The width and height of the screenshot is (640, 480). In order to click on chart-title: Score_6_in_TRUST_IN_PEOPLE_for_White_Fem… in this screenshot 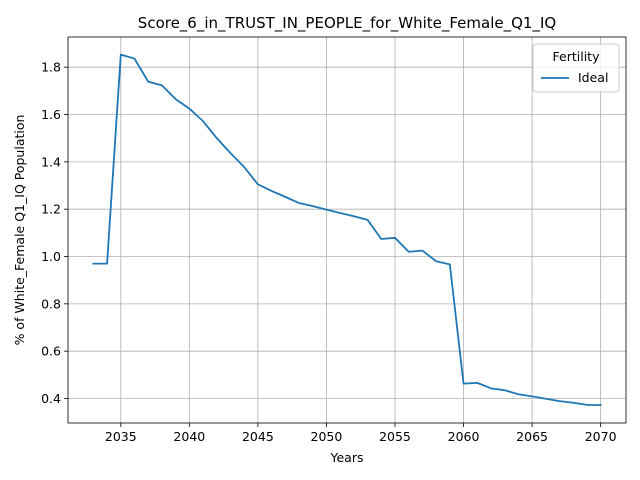, I will do `click(347, 23)`.